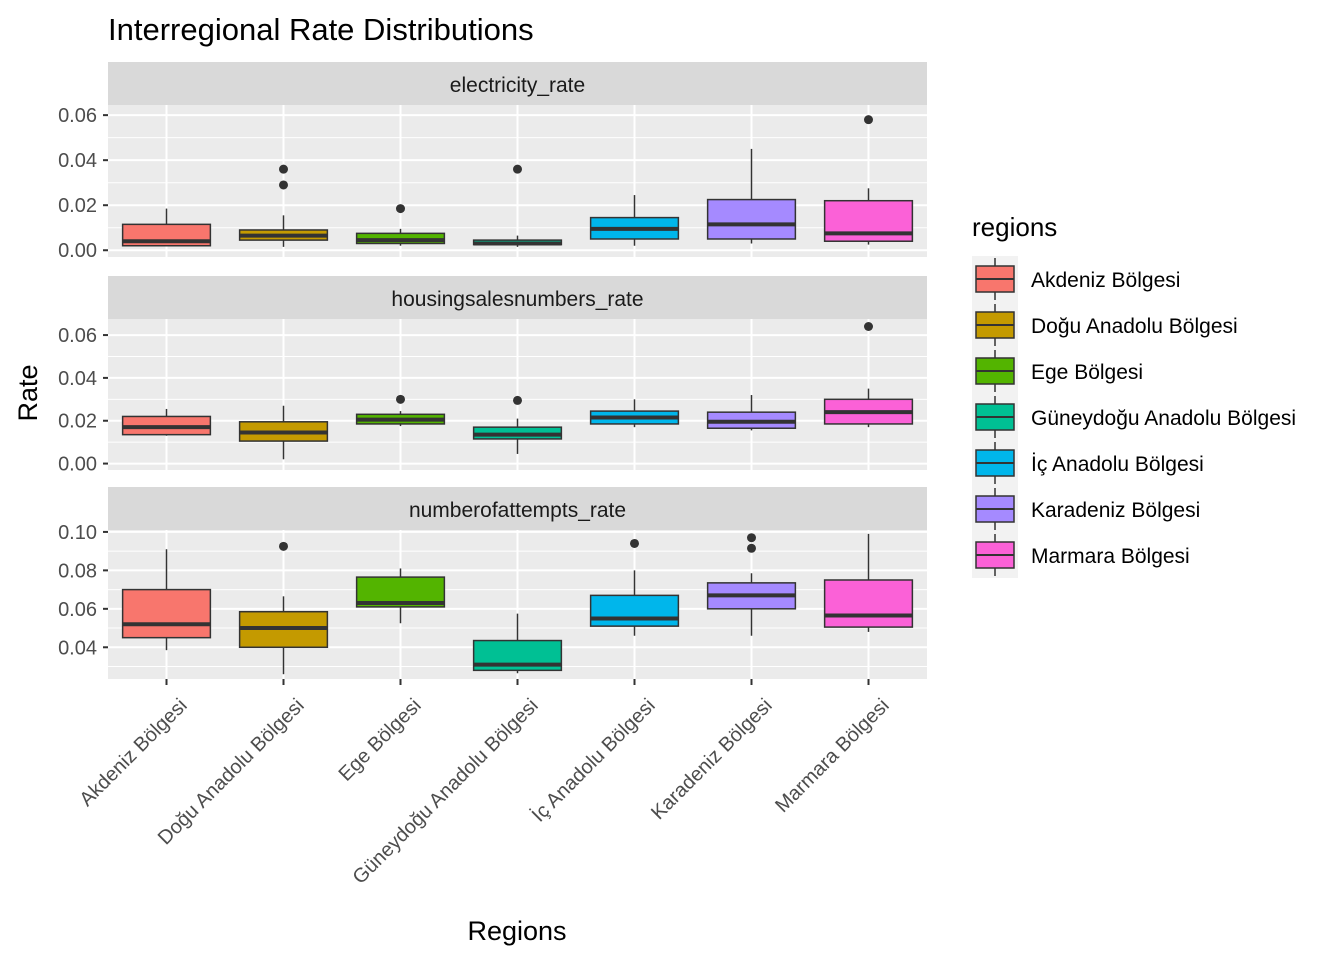 Image resolution: width=1344 pixels, height=960 pixels. What do you see at coordinates (28, 392) in the screenshot?
I see `y-axis-title: Rate` at bounding box center [28, 392].